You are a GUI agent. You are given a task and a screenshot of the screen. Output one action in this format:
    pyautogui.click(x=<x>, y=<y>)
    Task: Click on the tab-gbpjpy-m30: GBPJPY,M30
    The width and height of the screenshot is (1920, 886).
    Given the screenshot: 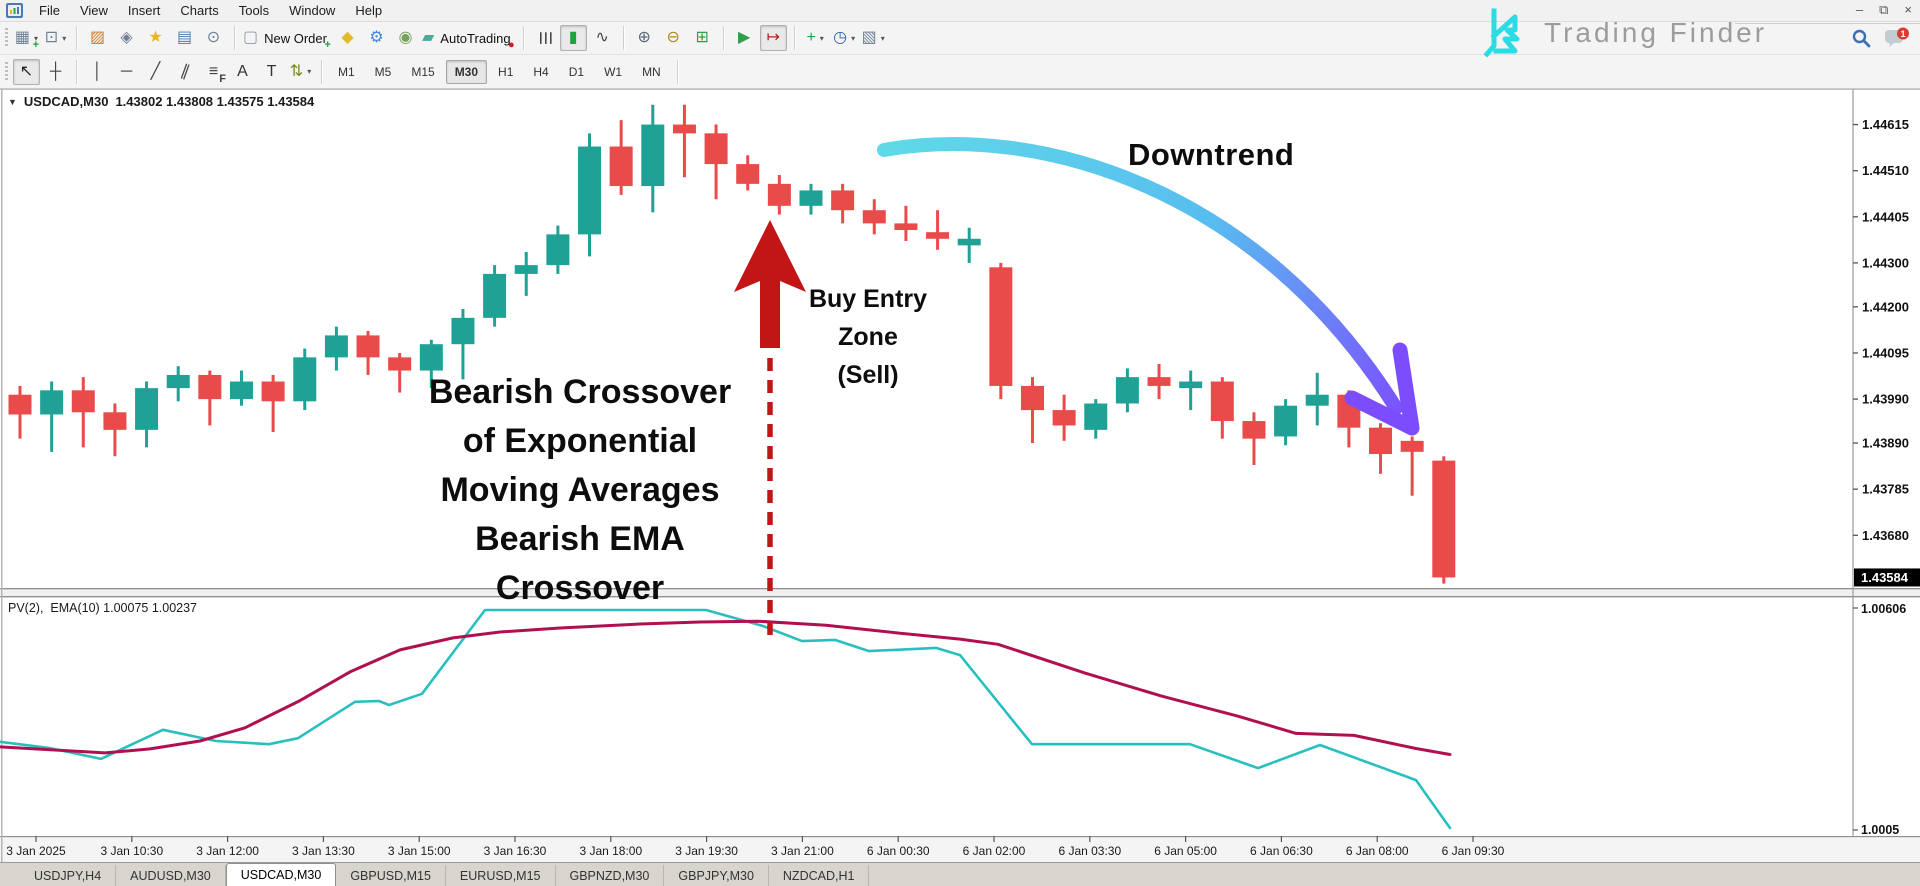 What is the action you would take?
    pyautogui.click(x=716, y=875)
    